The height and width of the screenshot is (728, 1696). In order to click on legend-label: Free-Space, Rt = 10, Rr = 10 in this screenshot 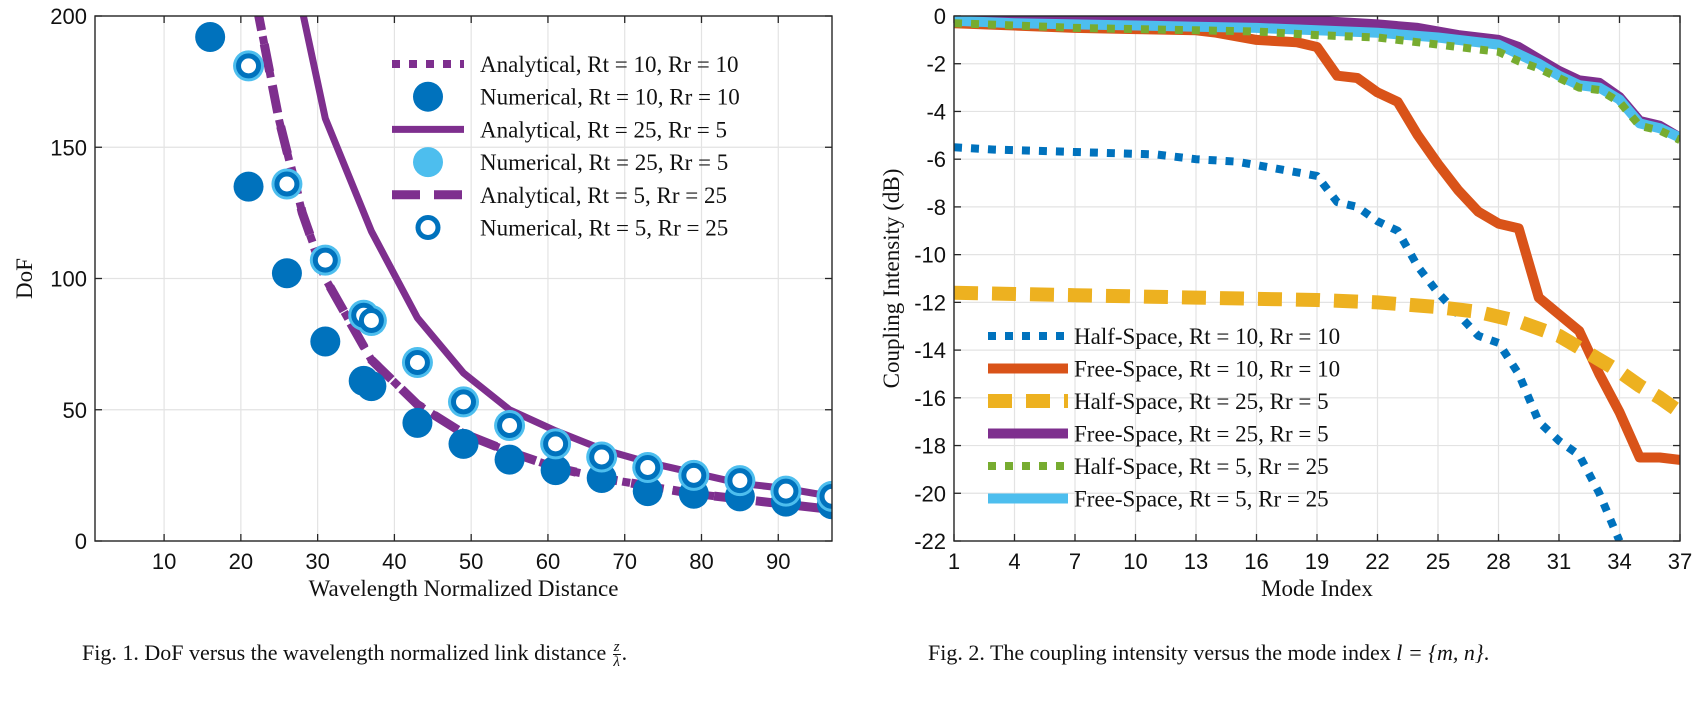, I will do `click(1207, 369)`.